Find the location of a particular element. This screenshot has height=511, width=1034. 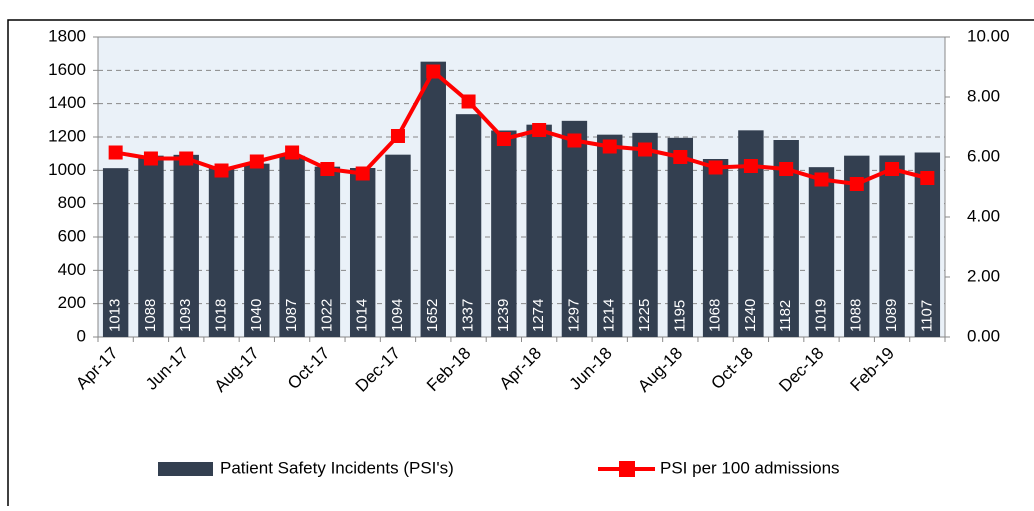

x-tick-label: Apr-17 is located at coordinates (97, 369).